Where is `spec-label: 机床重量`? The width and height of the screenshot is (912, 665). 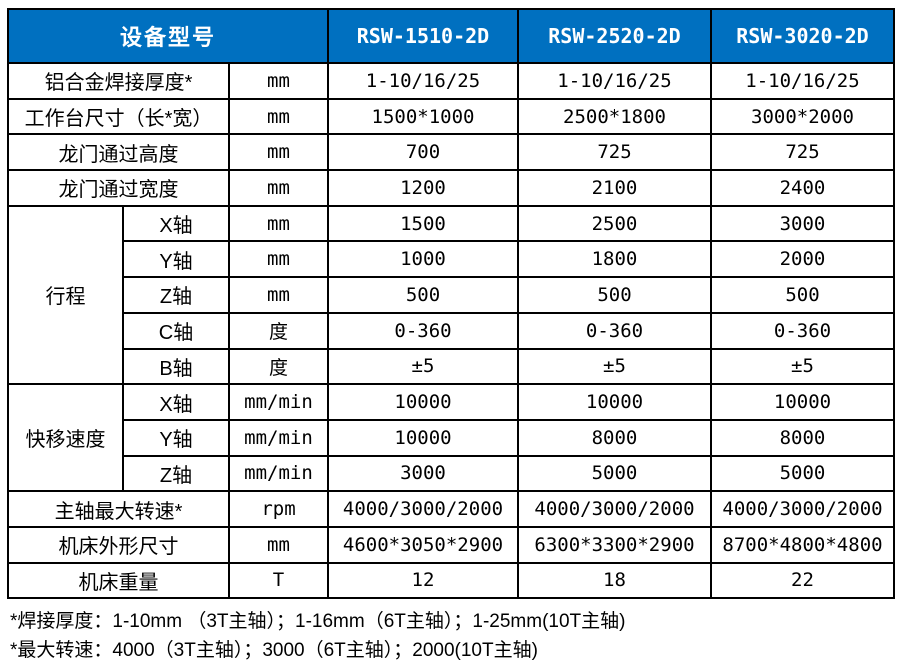
spec-label: 机床重量 is located at coordinates (118, 580).